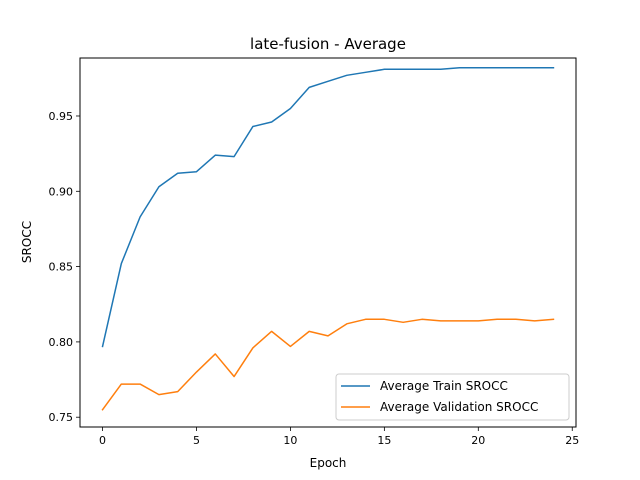  What do you see at coordinates (61, 191) in the screenshot?
I see `y-tick-label: 0.90` at bounding box center [61, 191].